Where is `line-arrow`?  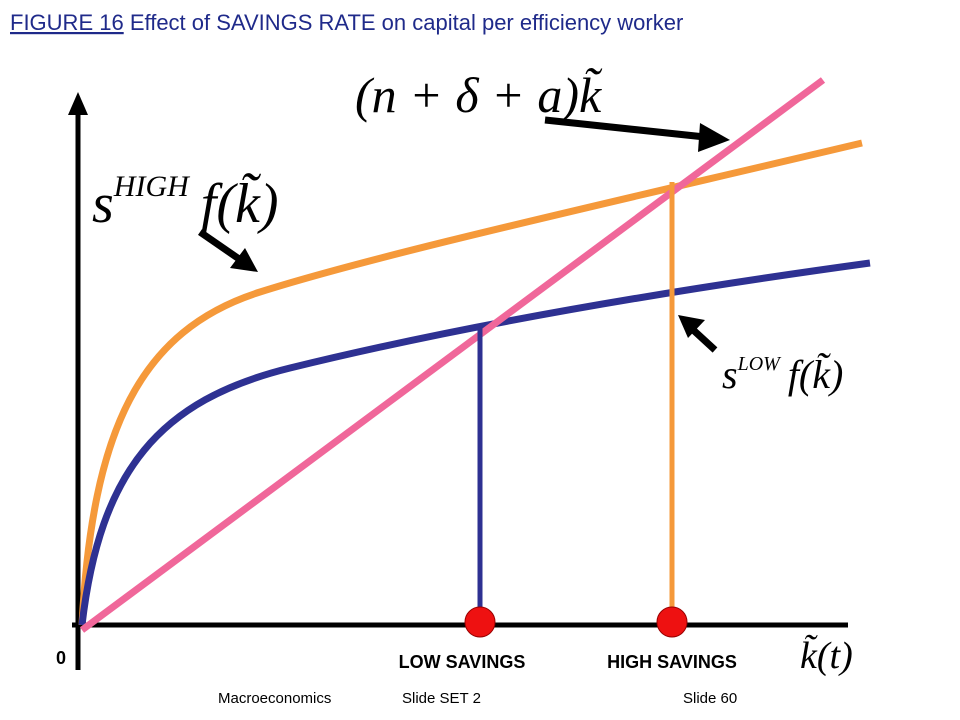
line-arrow is located at coordinates (625, 128).